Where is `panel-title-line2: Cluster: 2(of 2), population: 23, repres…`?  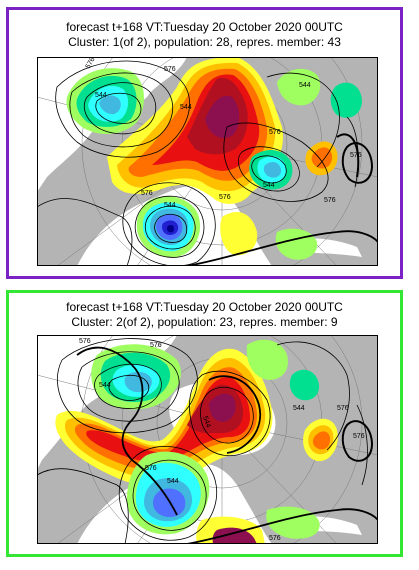
panel-title-line2: Cluster: 2(of 2), population: 23, repres… is located at coordinates (204, 322).